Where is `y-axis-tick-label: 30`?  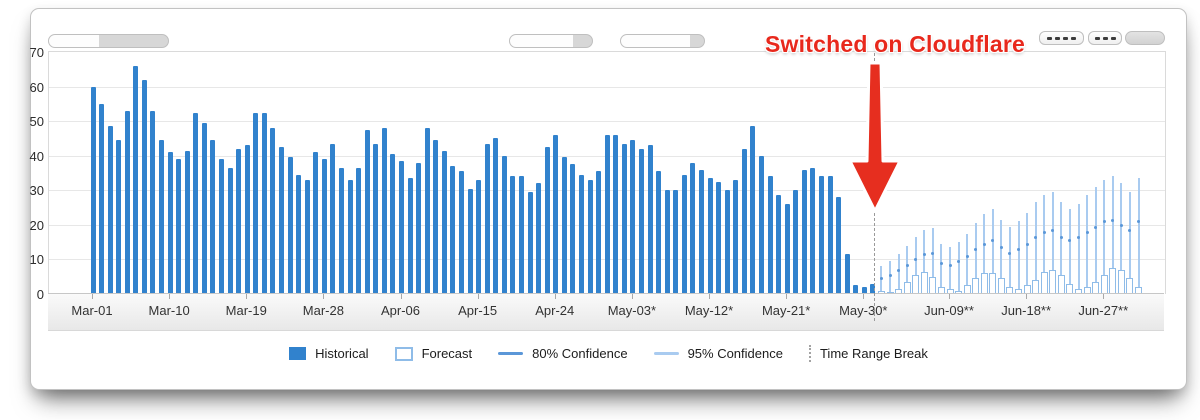 y-axis-tick-label: 30 is located at coordinates (36, 191).